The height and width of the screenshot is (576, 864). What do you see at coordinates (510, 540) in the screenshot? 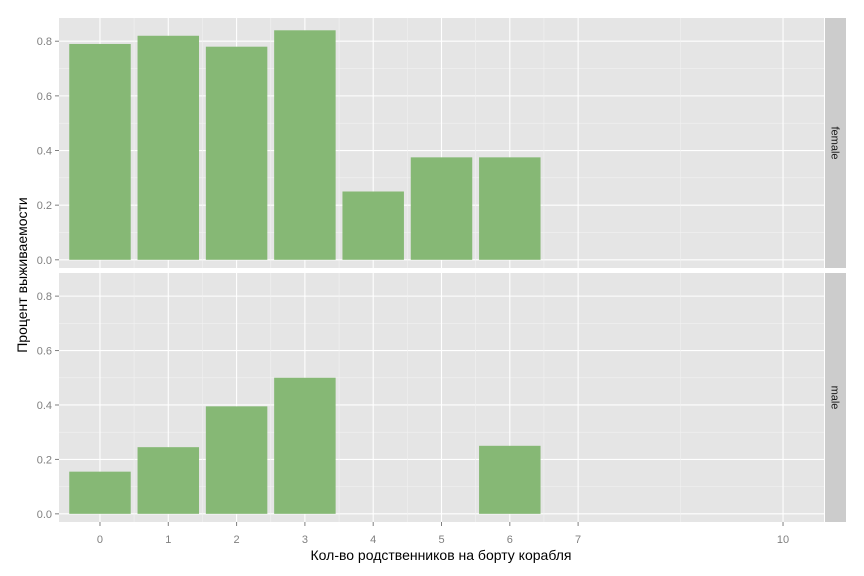
I see `x-tick-label: 6` at bounding box center [510, 540].